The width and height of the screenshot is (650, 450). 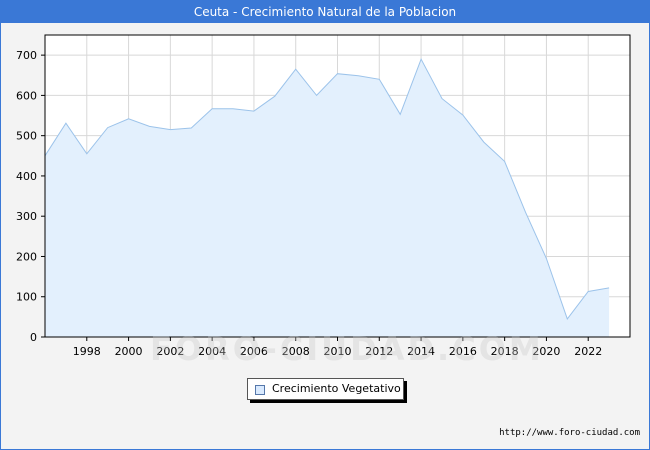 I want to click on y-tick-label: 700, so click(x=26, y=55).